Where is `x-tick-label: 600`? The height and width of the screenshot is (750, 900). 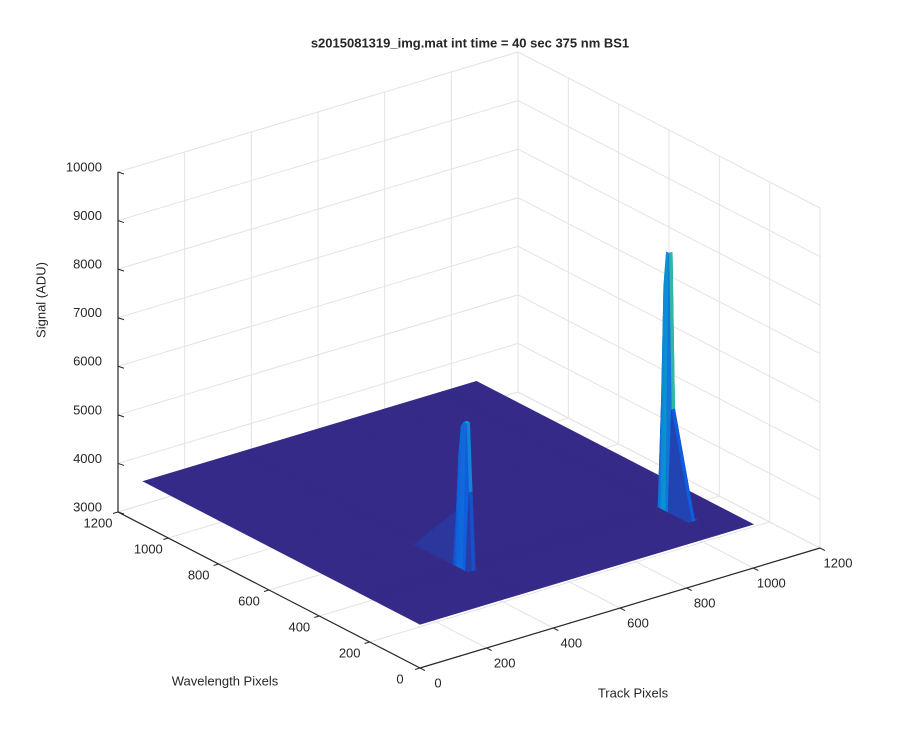 x-tick-label: 600 is located at coordinates (638, 622).